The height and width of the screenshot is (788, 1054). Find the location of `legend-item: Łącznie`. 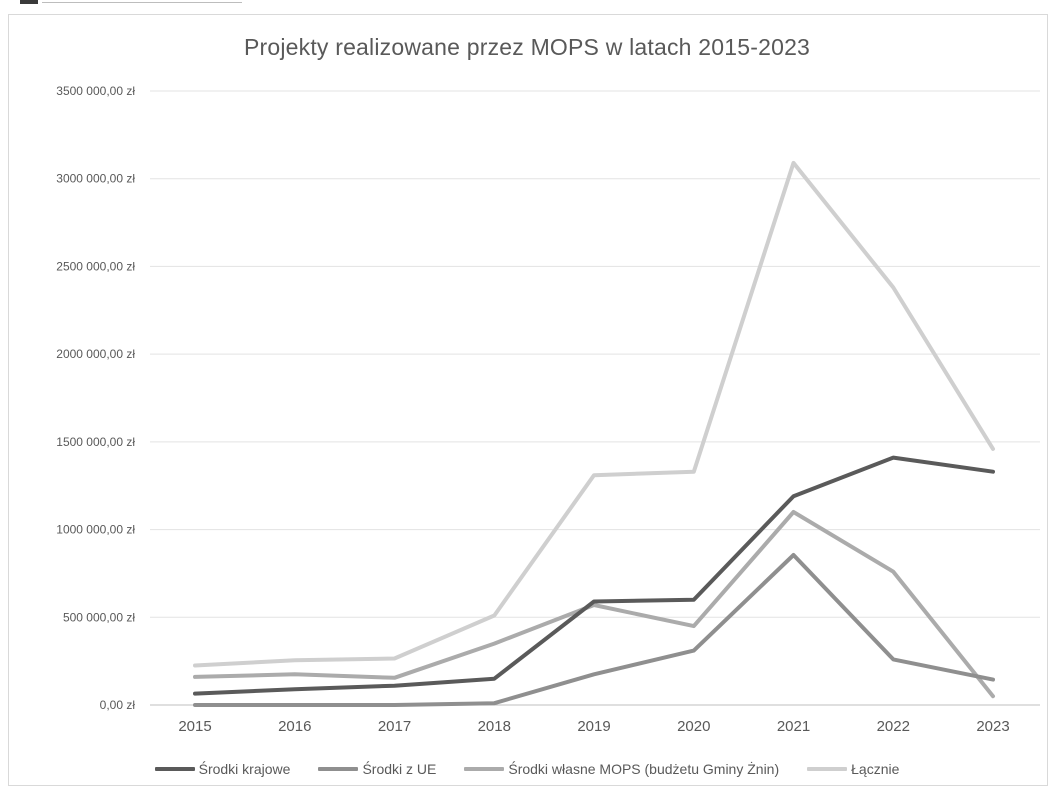

legend-item: Łącznie is located at coordinates (853, 769).